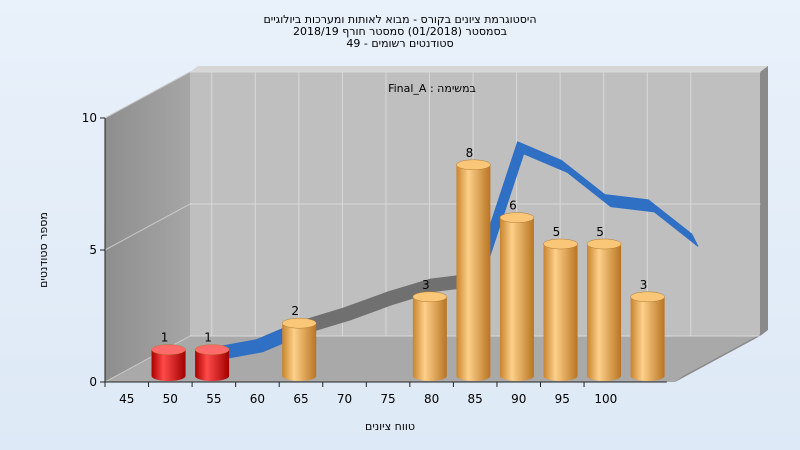 Image resolution: width=800 pixels, height=450 pixels. What do you see at coordinates (764, 201) in the screenshot?
I see `chart-right-edge` at bounding box center [764, 201].